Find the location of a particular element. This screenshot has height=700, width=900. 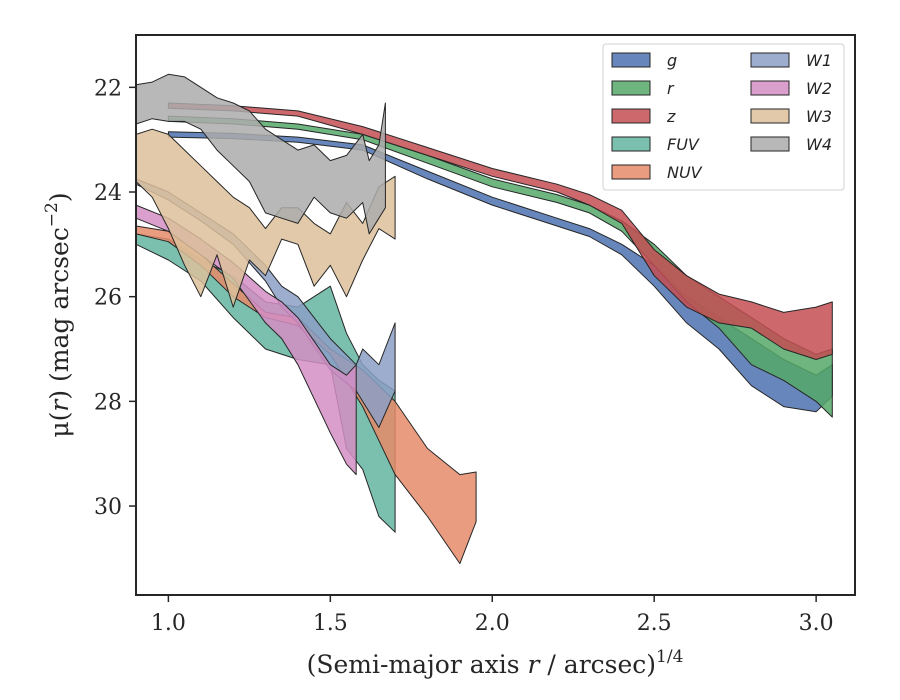

y-tick-label: 24 is located at coordinates (108, 193).